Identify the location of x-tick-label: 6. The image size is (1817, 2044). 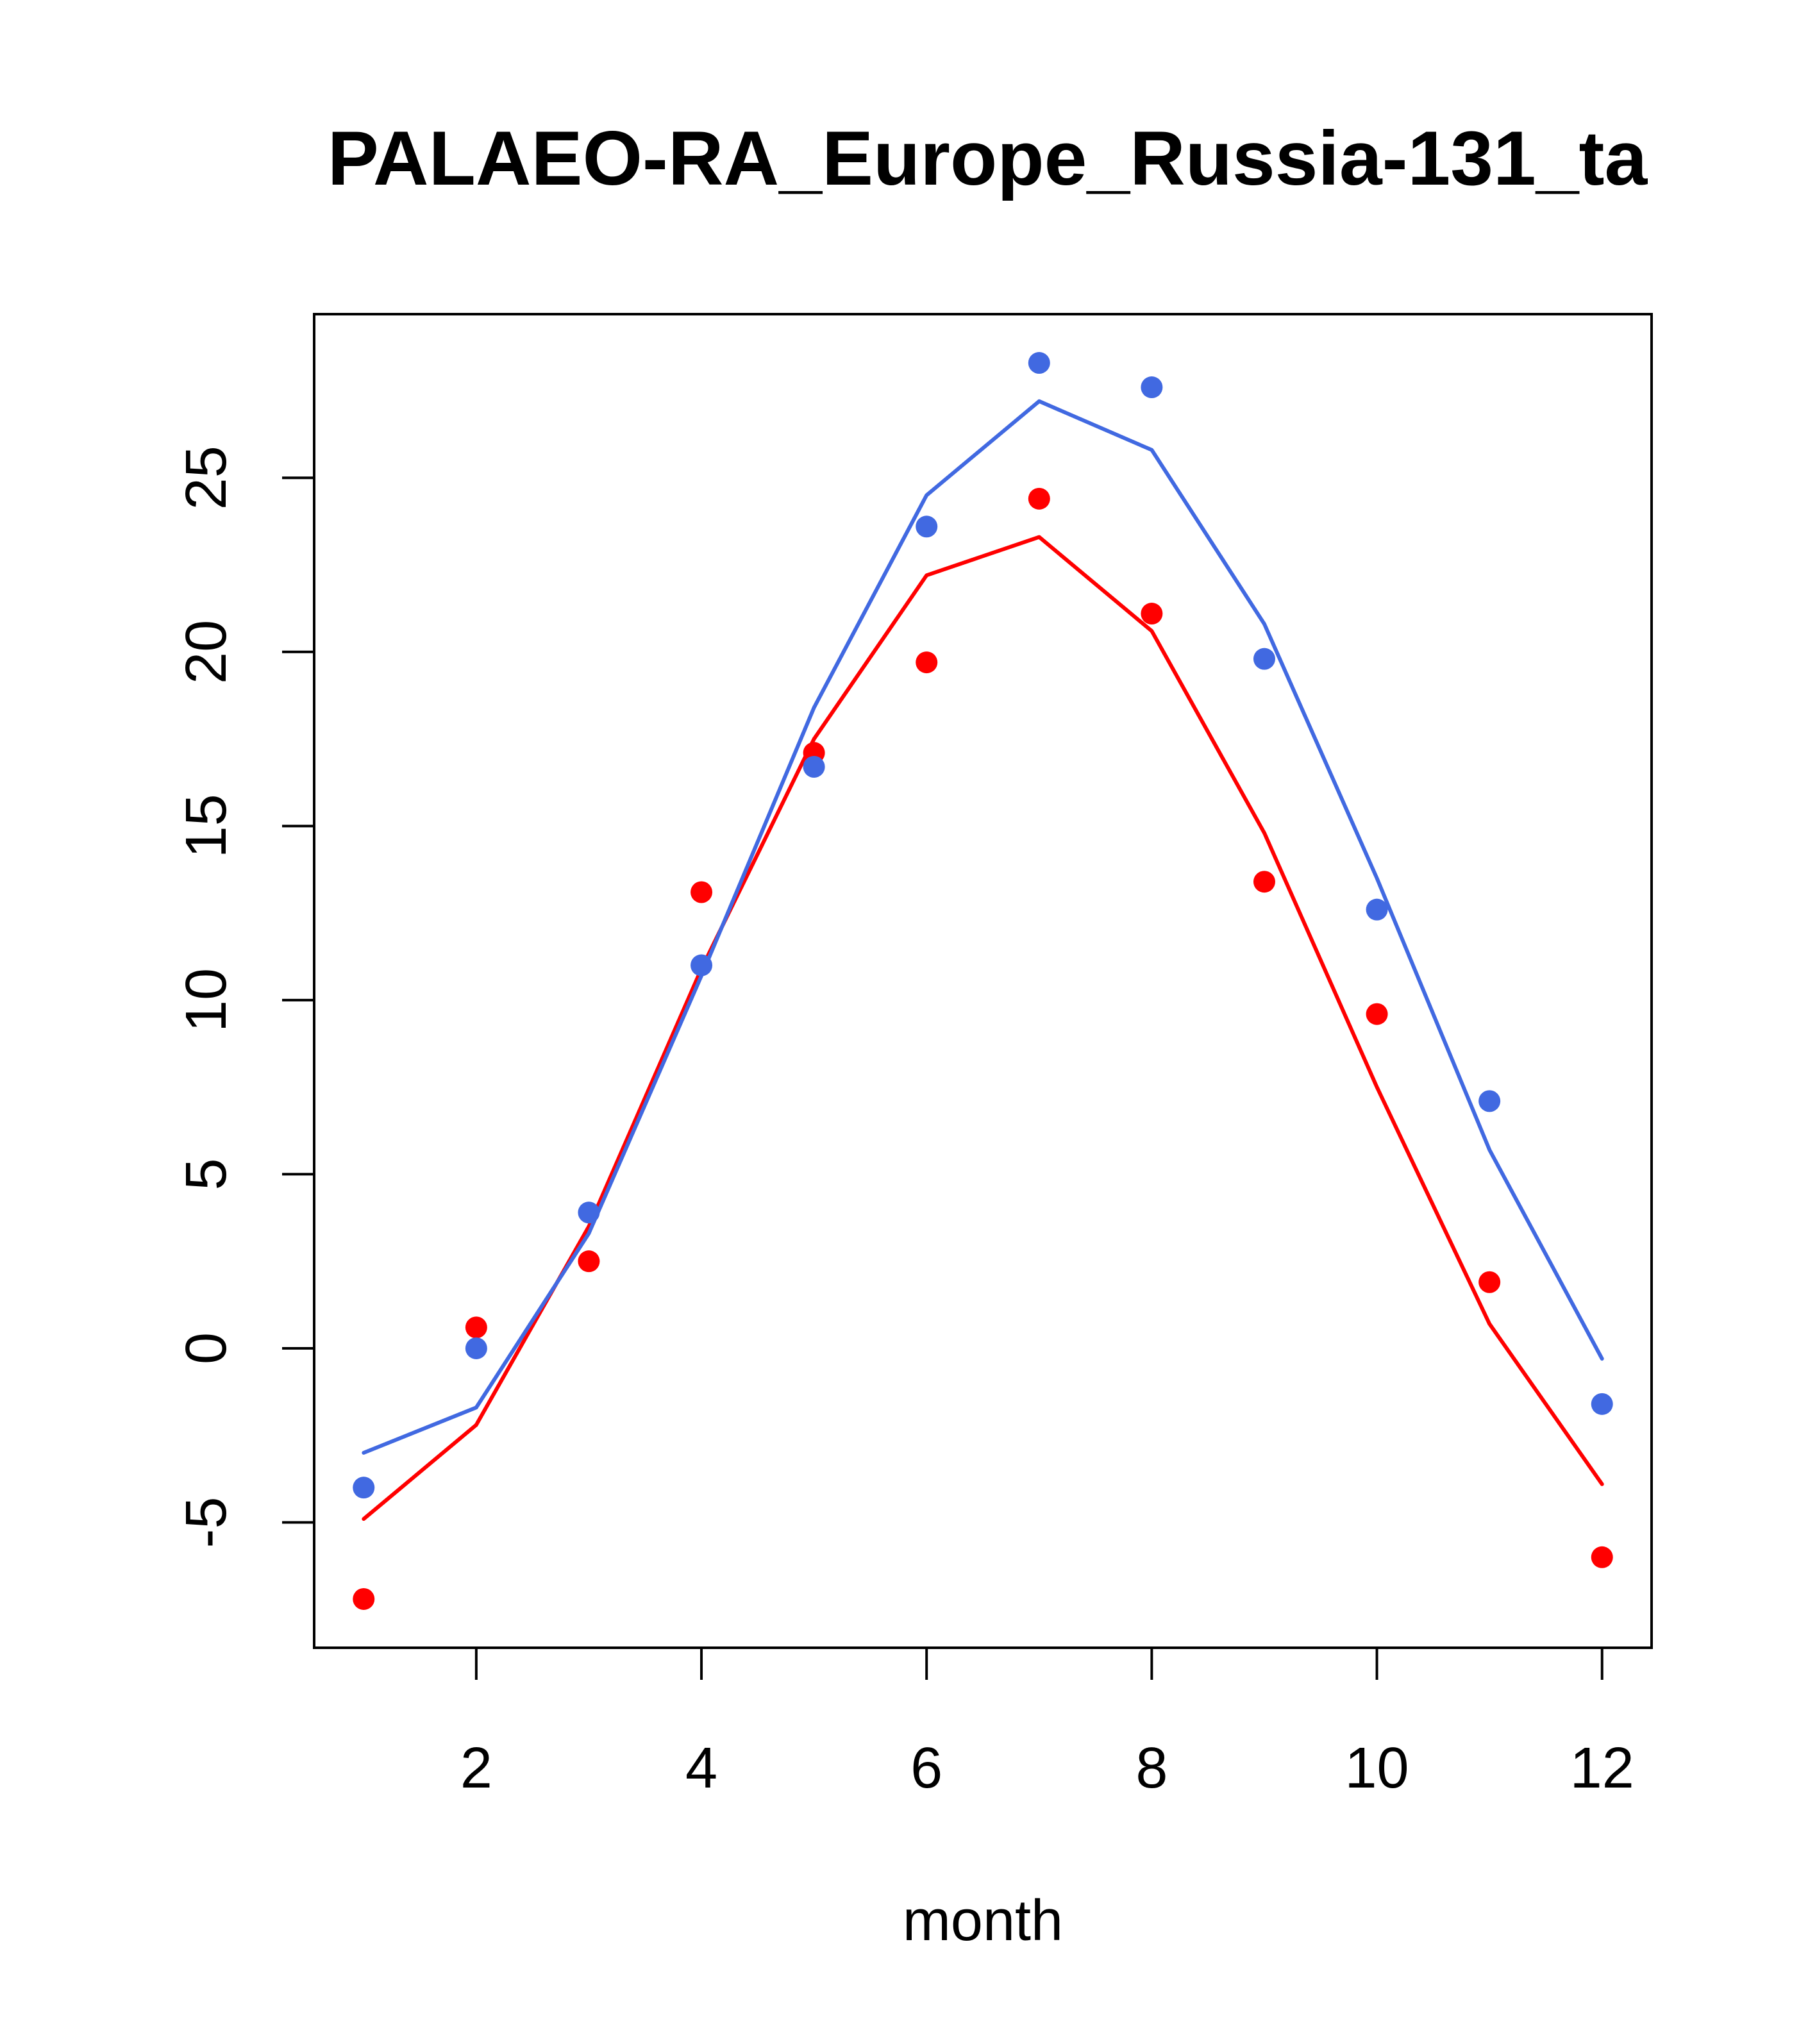
(926, 1768).